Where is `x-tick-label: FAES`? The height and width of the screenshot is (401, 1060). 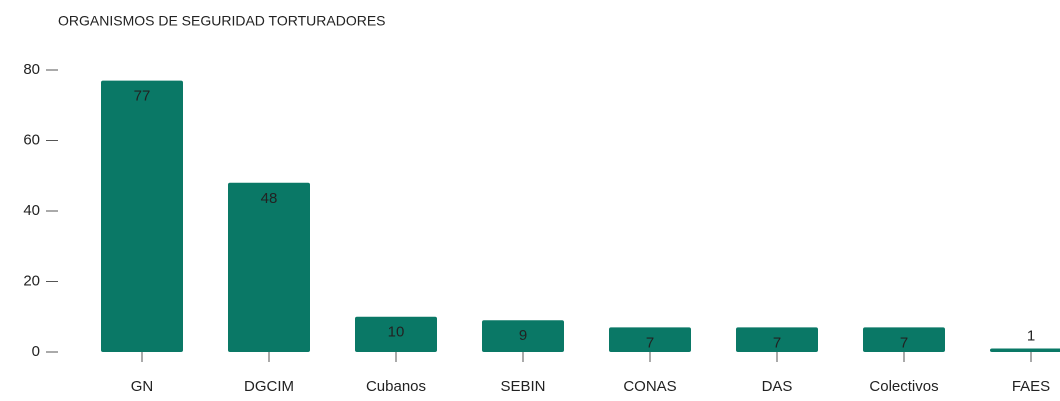 x-tick-label: FAES is located at coordinates (1031, 386).